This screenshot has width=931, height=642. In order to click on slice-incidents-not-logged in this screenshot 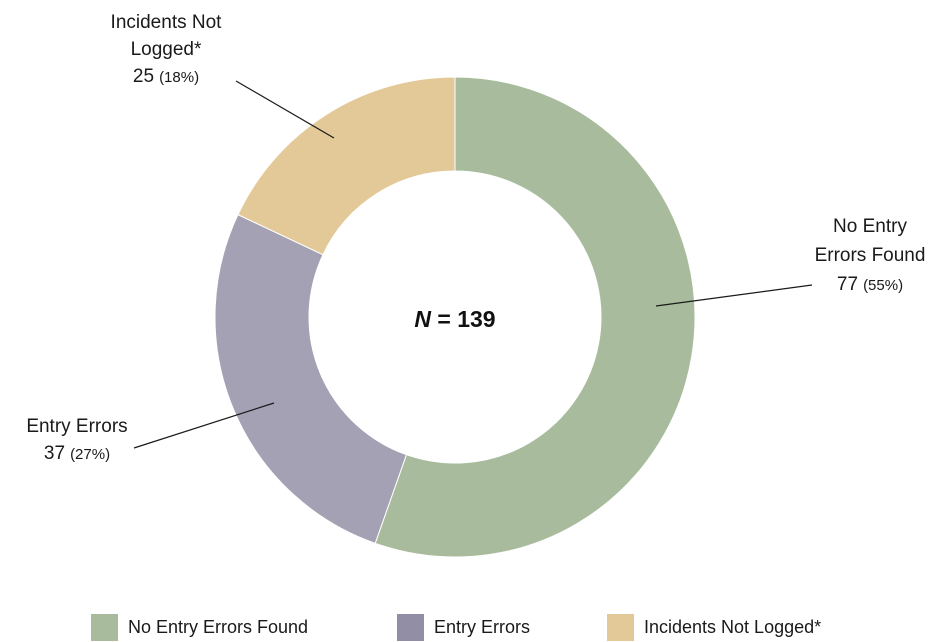, I will do `click(346, 166)`.